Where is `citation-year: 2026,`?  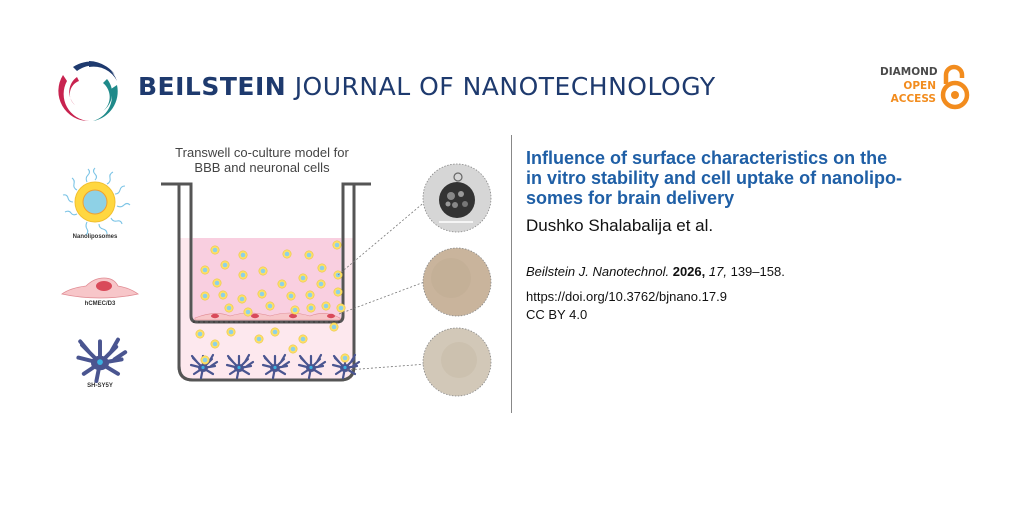 citation-year: 2026, is located at coordinates (689, 271).